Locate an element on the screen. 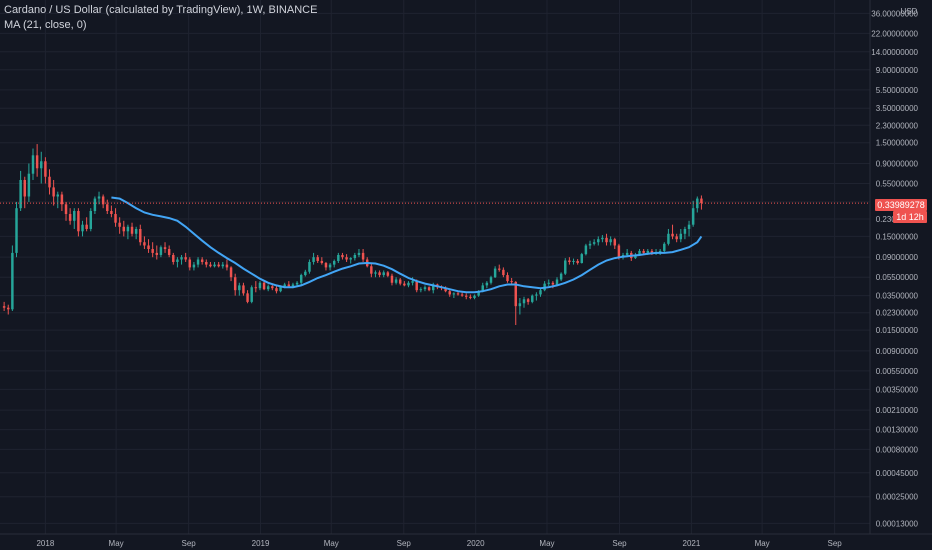 The width and height of the screenshot is (932, 550). price-tick-label: 0.02300000 is located at coordinates (897, 313).